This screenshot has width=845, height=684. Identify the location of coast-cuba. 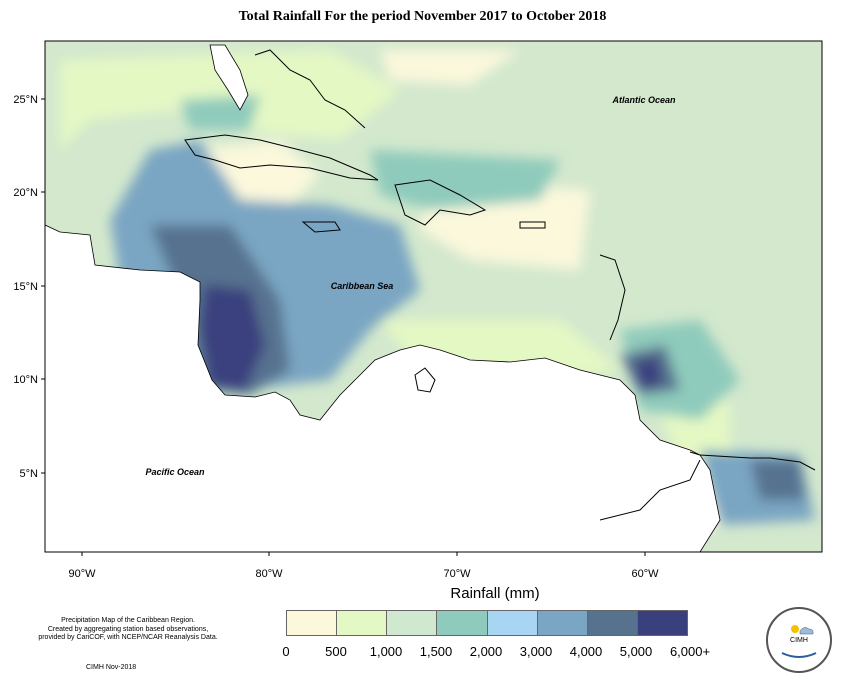
(281, 157).